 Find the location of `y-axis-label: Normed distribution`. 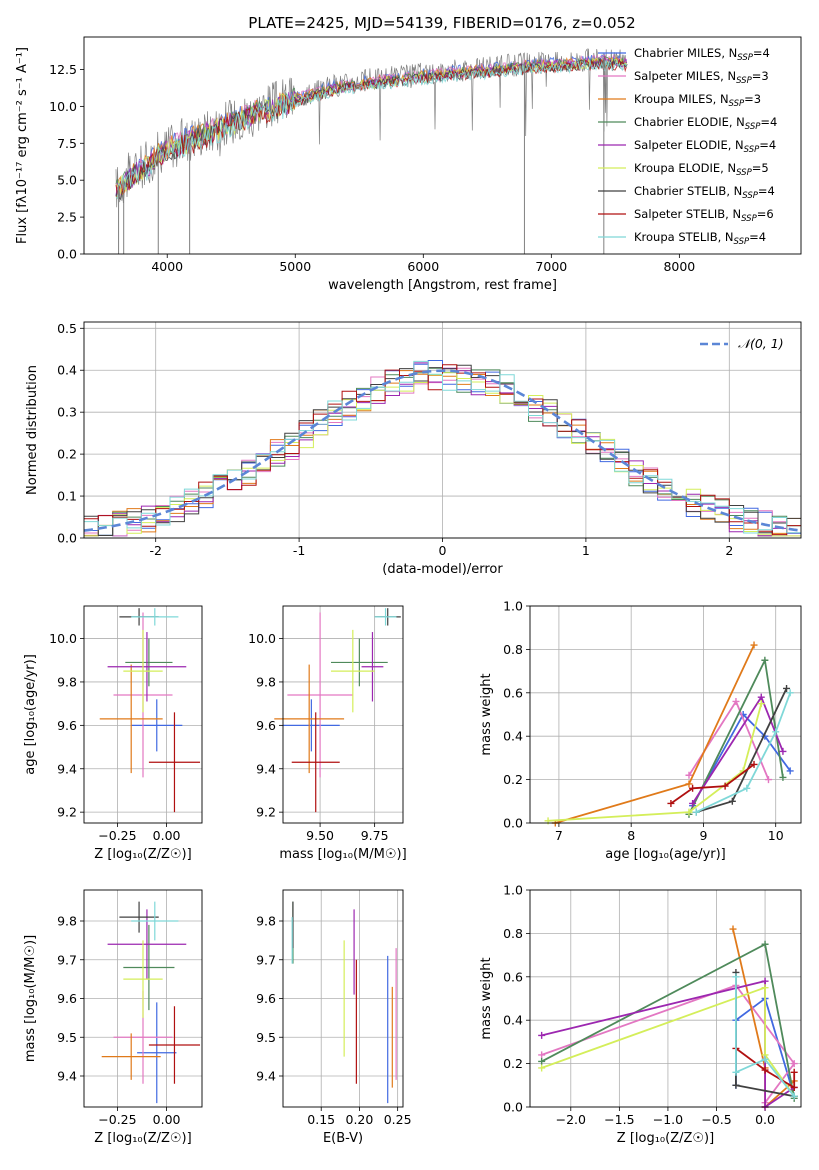

y-axis-label: Normed distribution is located at coordinates (32, 430).